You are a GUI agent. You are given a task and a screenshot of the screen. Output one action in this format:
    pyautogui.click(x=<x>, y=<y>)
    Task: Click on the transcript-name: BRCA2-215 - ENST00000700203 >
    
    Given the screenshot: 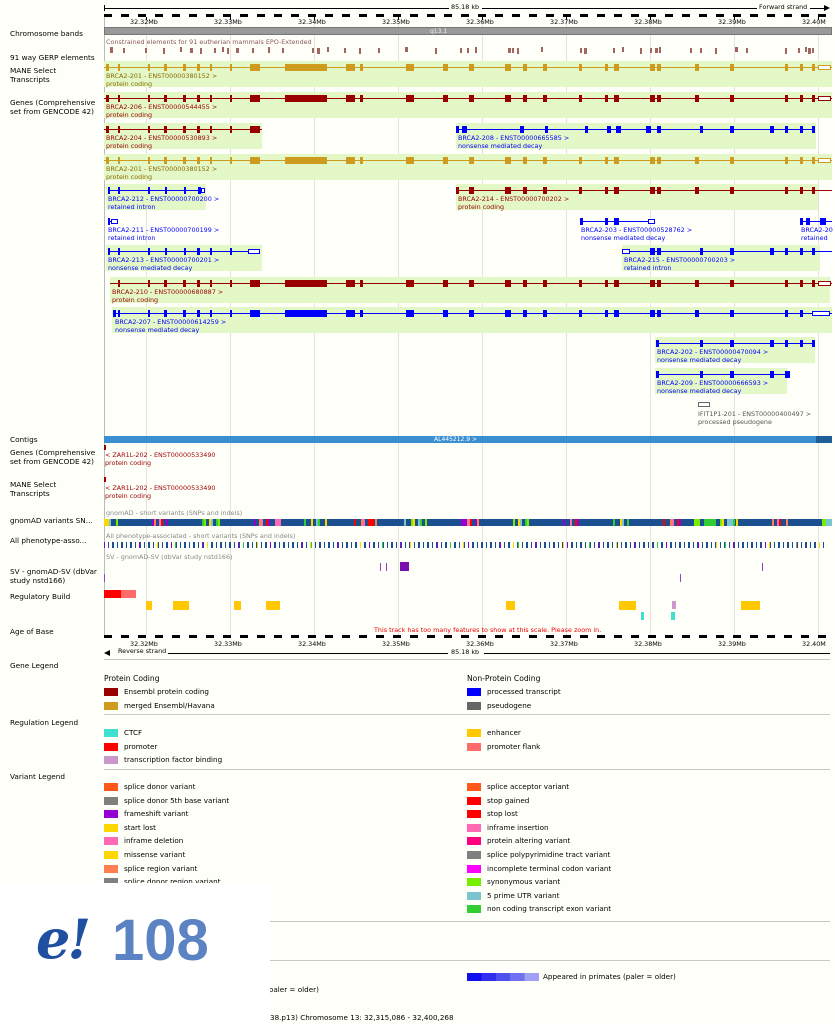 What is the action you would take?
    pyautogui.click(x=680, y=260)
    